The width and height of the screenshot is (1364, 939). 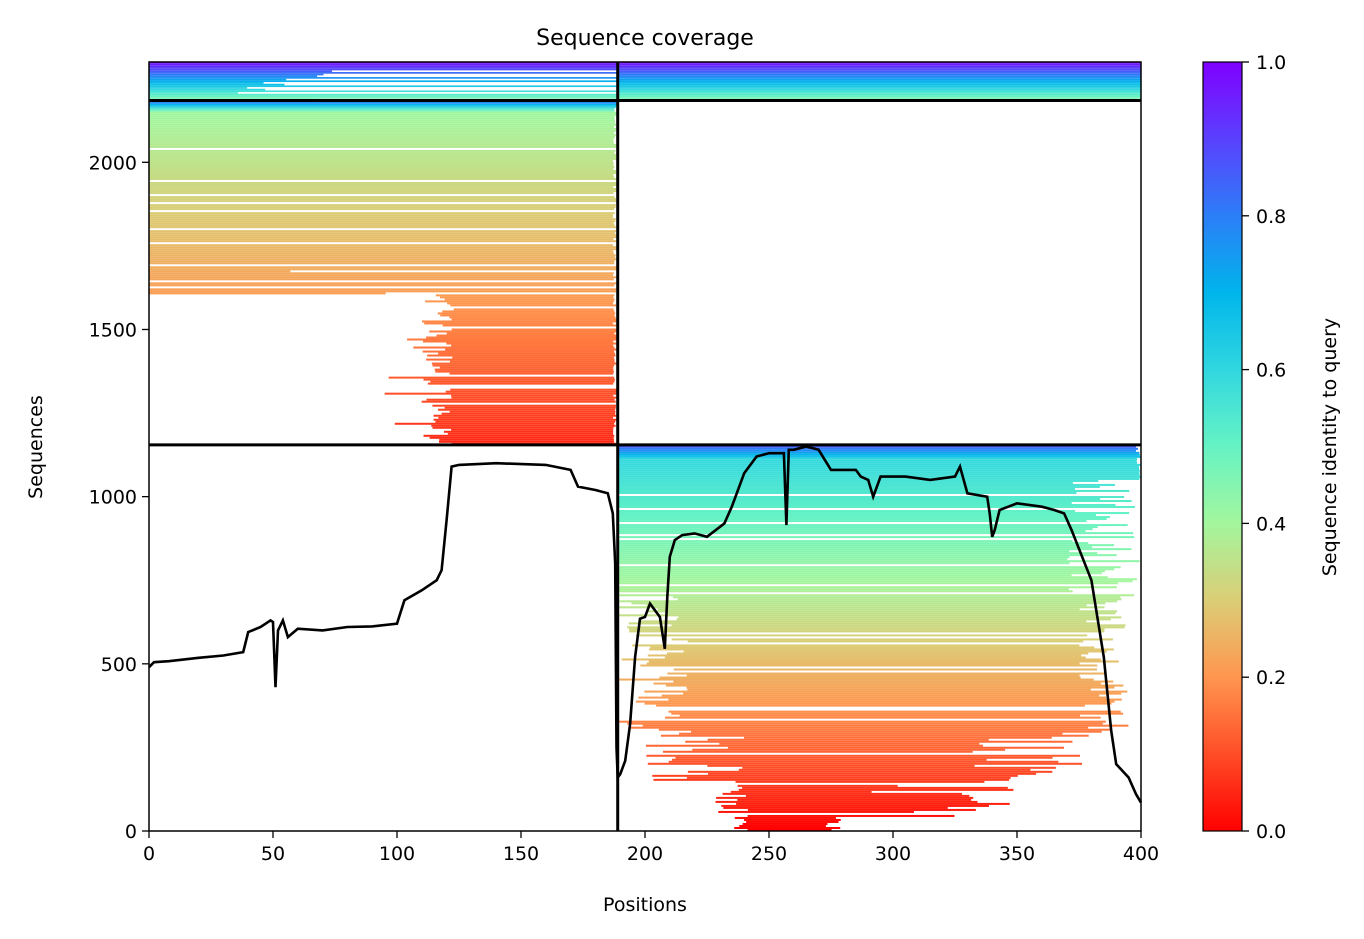 What do you see at coordinates (1017, 854) in the screenshot?
I see `x-tick-label: 350` at bounding box center [1017, 854].